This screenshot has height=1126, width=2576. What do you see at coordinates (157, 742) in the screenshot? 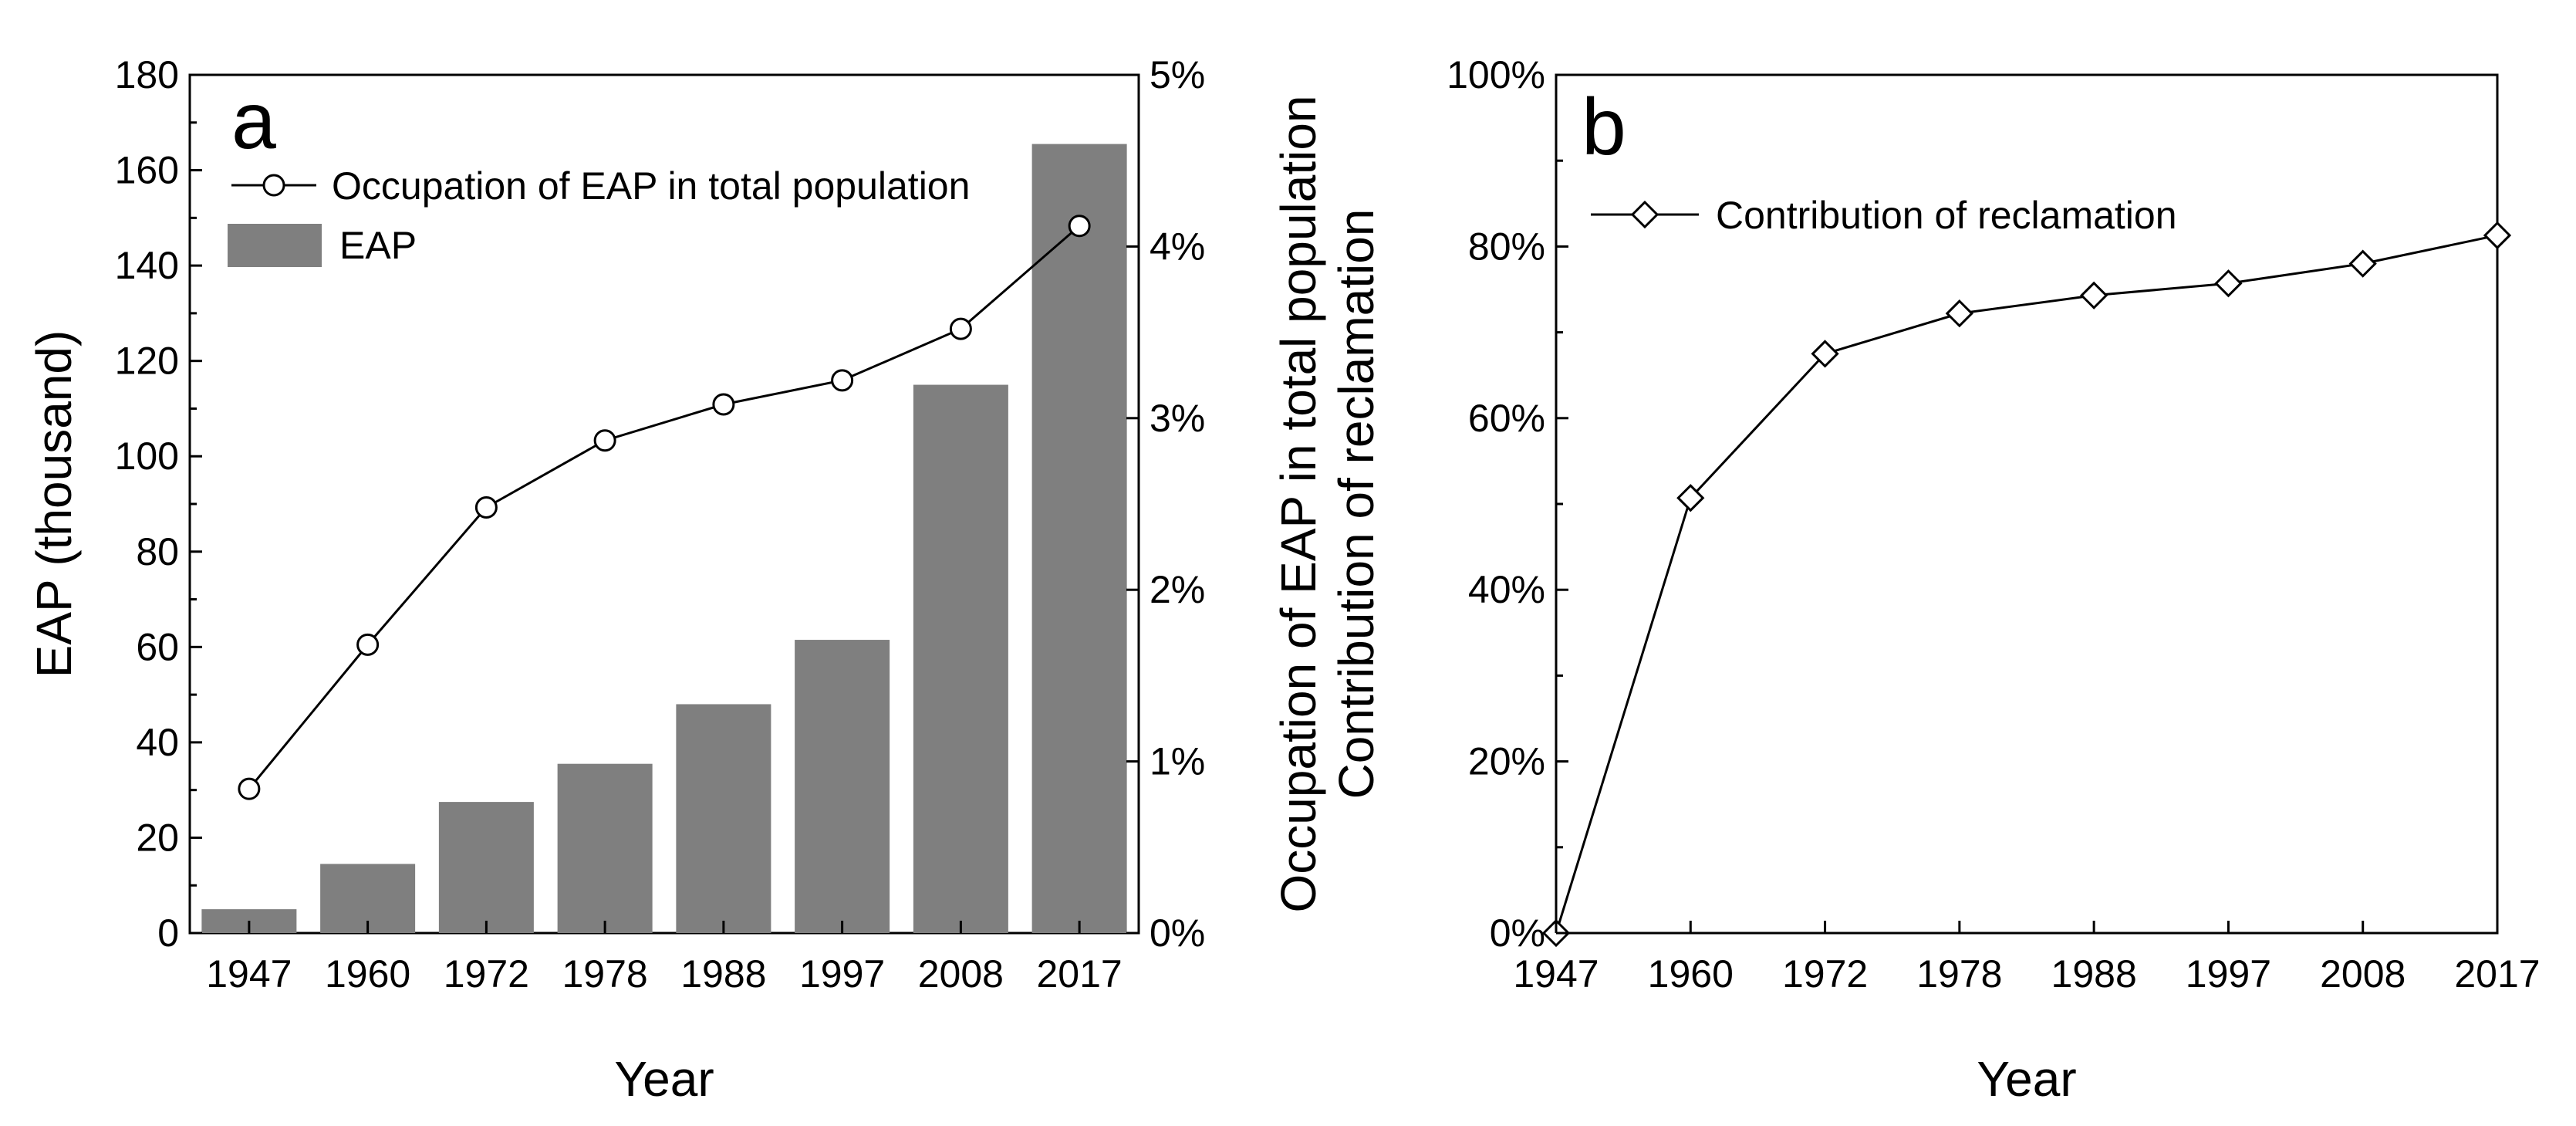
I see `left-tick-label: 40` at bounding box center [157, 742].